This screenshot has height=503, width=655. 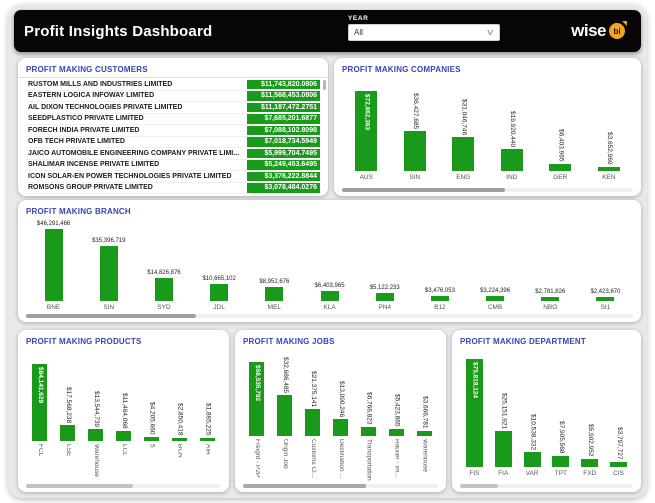 I want to click on bar-group: $35,396,719 SIN, so click(x=108, y=267).